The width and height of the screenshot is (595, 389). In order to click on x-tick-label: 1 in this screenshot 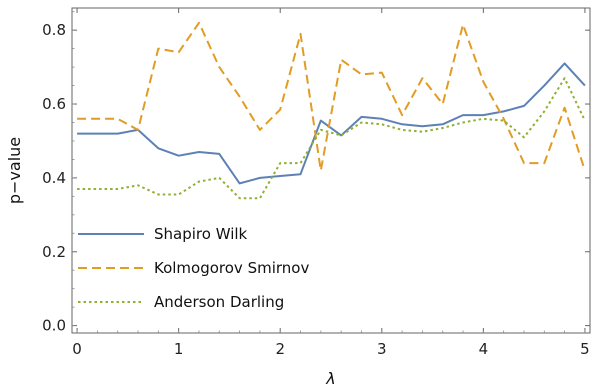, I will do `click(179, 349)`.